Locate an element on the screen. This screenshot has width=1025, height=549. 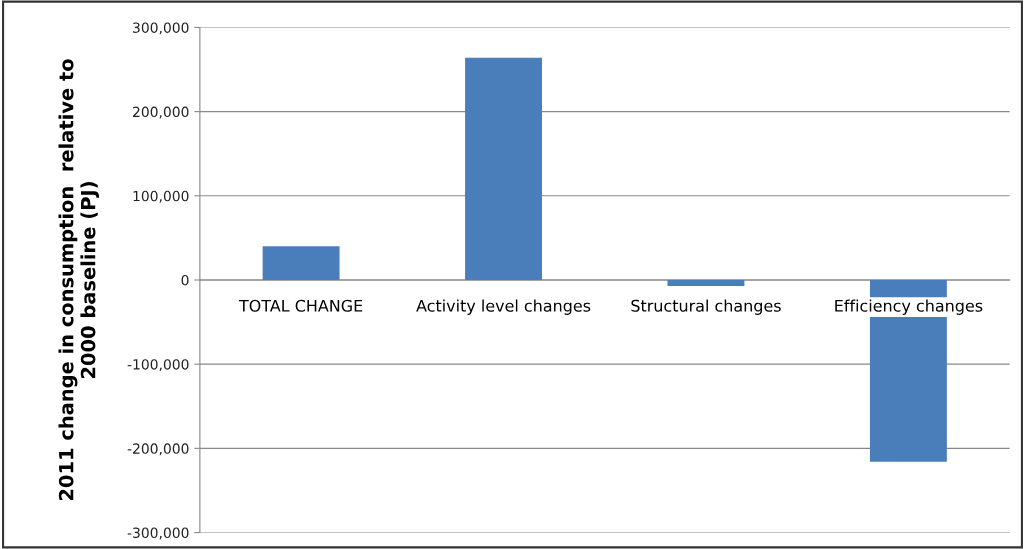
x-tick-label: Activity level changes is located at coordinates (503, 307).